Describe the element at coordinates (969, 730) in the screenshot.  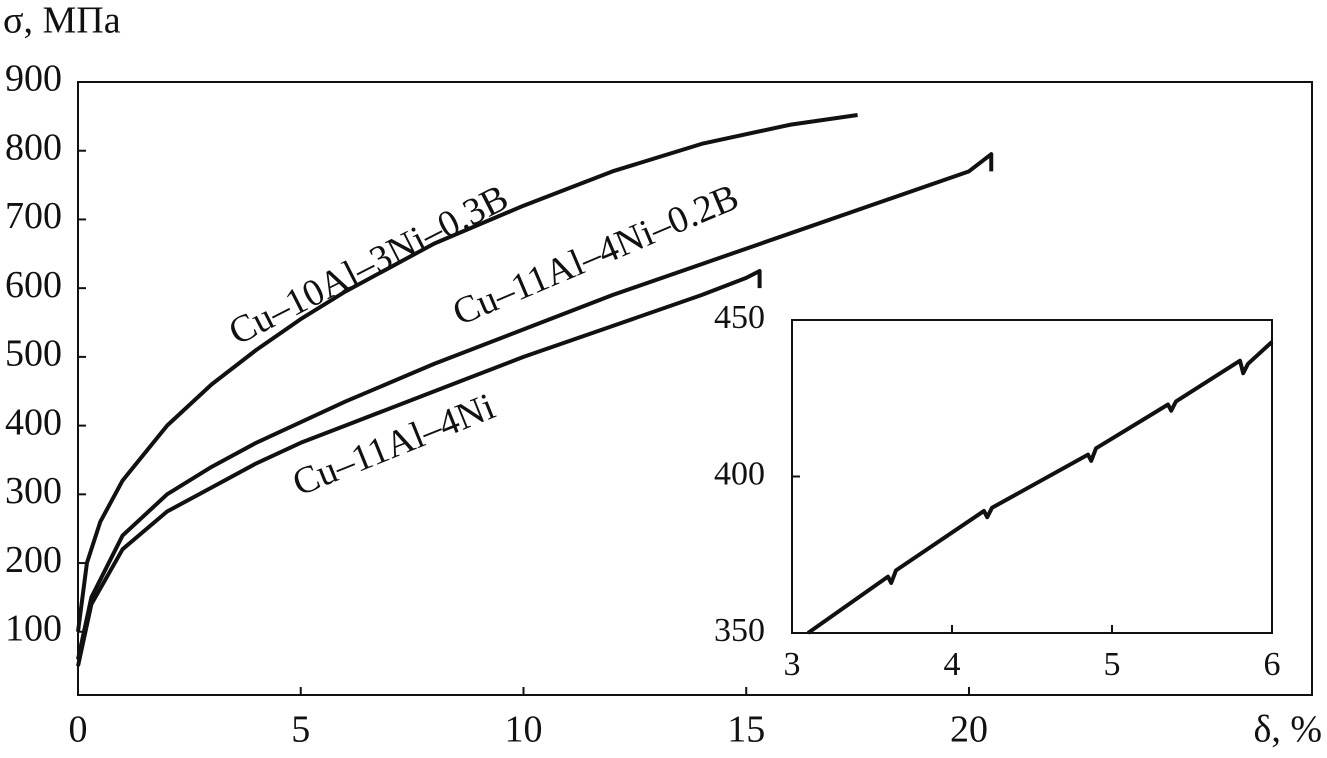
I see `x-tick-label: 20` at that location.